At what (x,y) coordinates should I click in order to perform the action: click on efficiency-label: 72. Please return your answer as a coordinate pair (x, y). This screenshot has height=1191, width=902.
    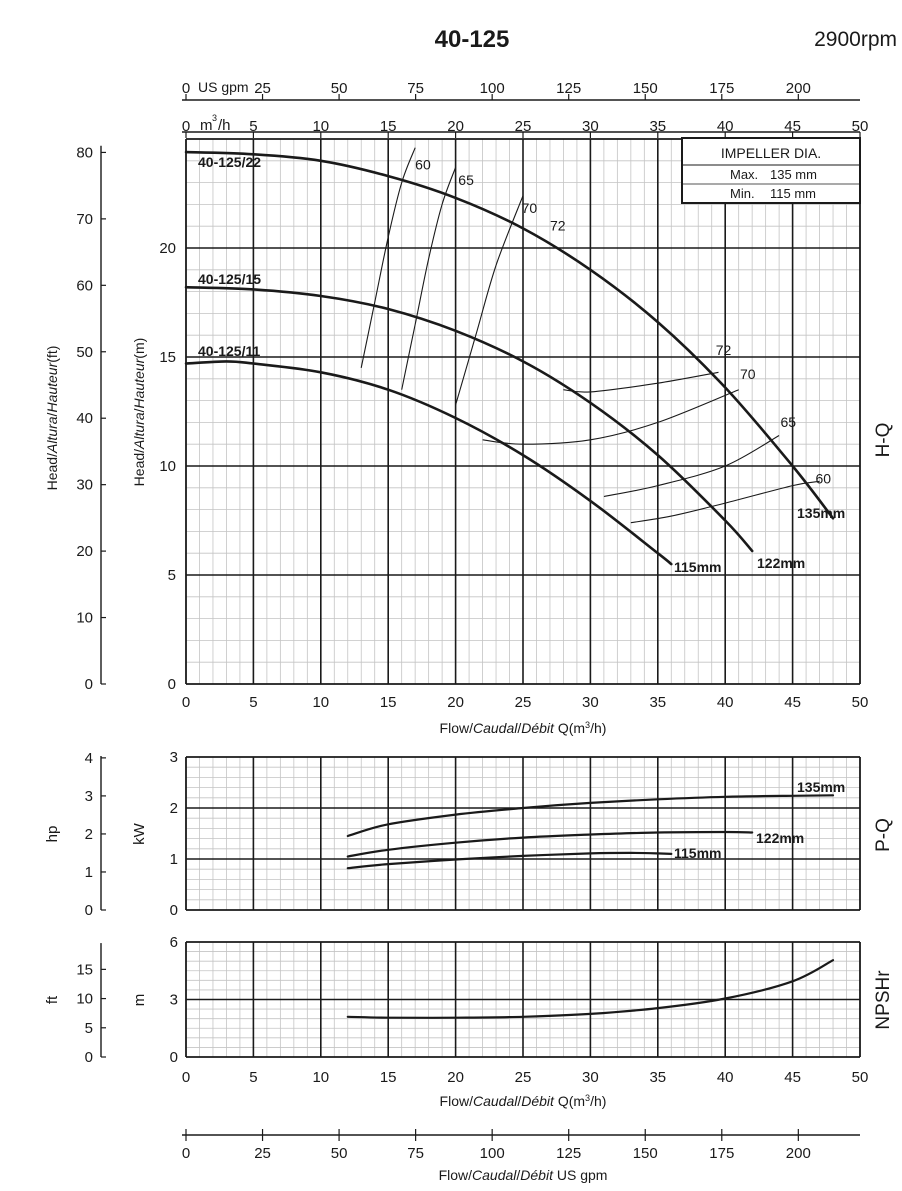
    Looking at the image, I should click on (724, 350).